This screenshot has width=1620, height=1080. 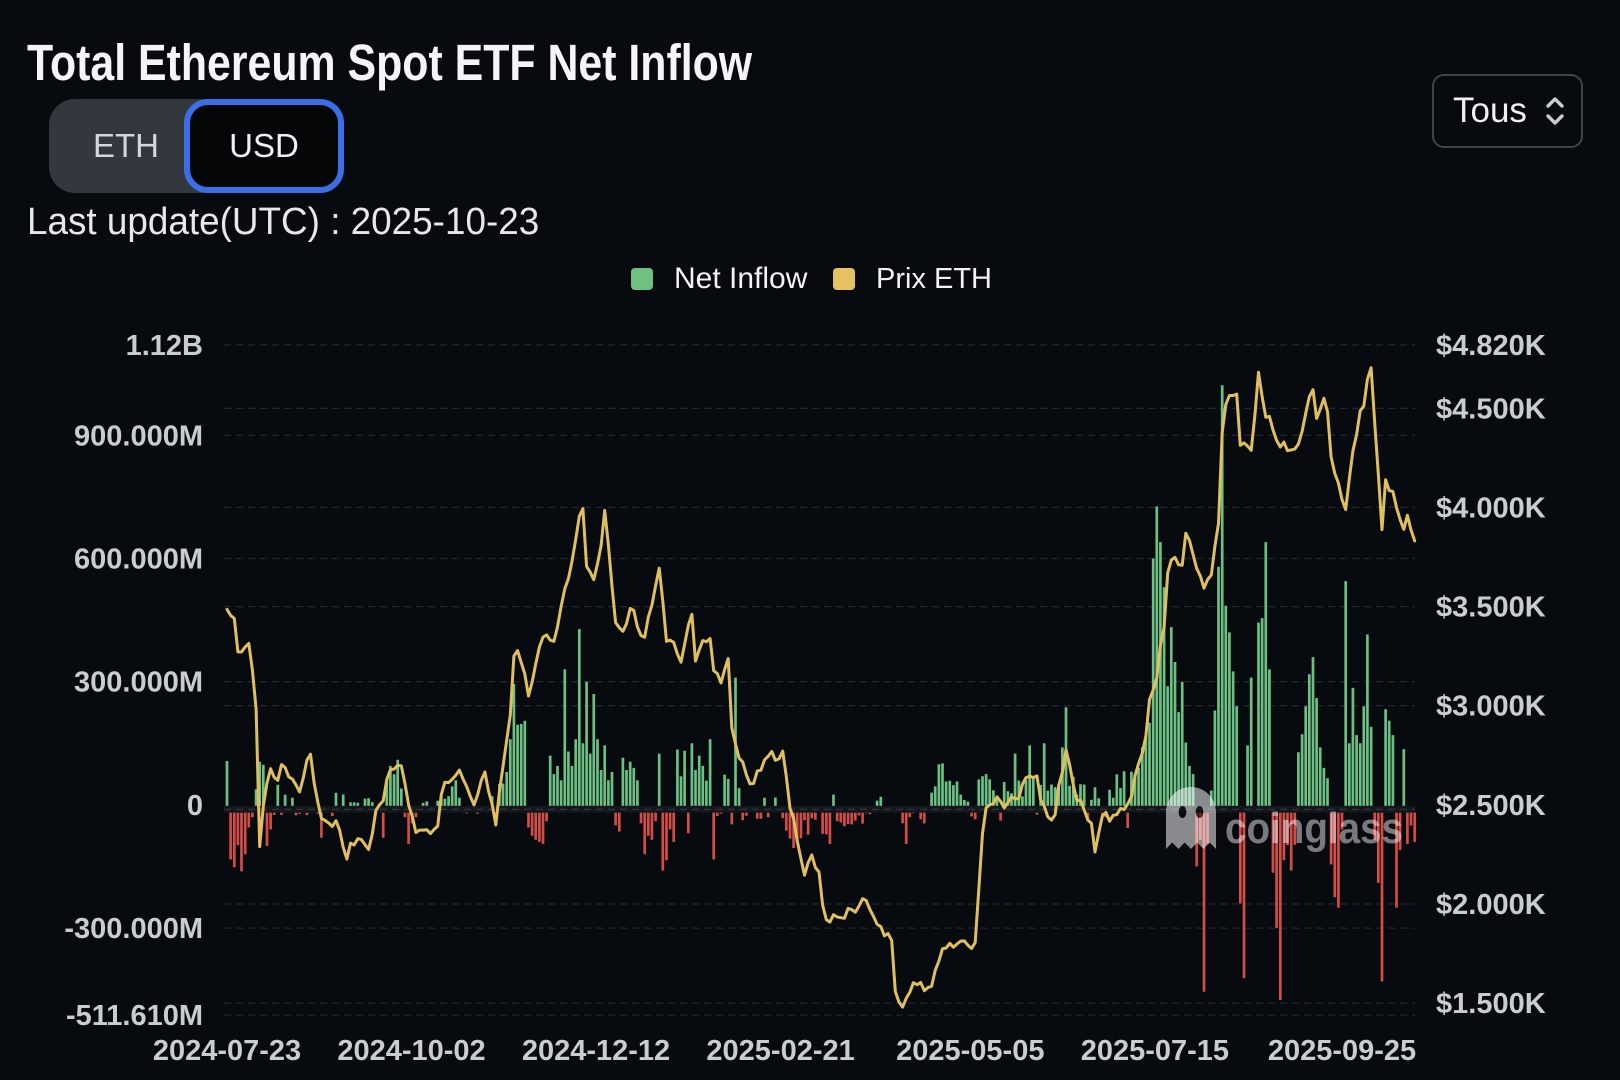 What do you see at coordinates (227, 1051) in the screenshot?
I see `svg-text: 2024-07-23` at bounding box center [227, 1051].